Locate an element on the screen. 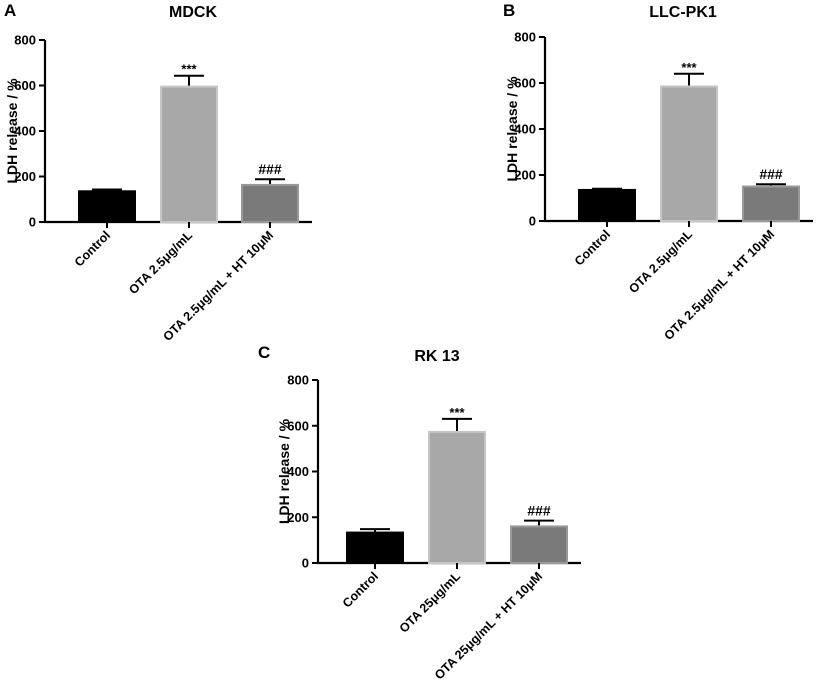 The image size is (829, 698). x-tick-label: OTA 25μg/mL is located at coordinates (430, 602).